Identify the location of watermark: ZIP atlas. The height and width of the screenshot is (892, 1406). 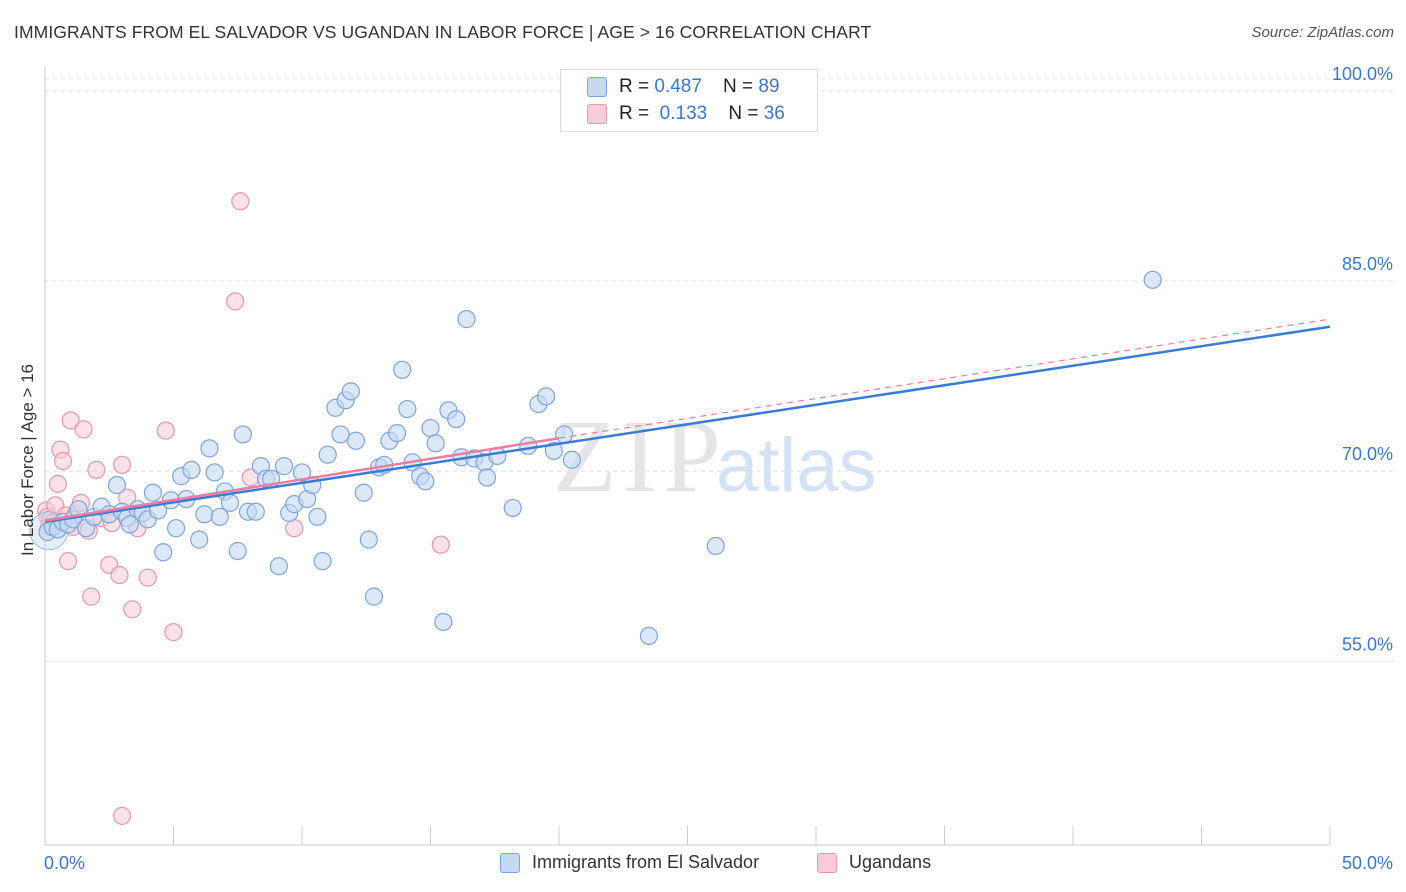
(715, 456).